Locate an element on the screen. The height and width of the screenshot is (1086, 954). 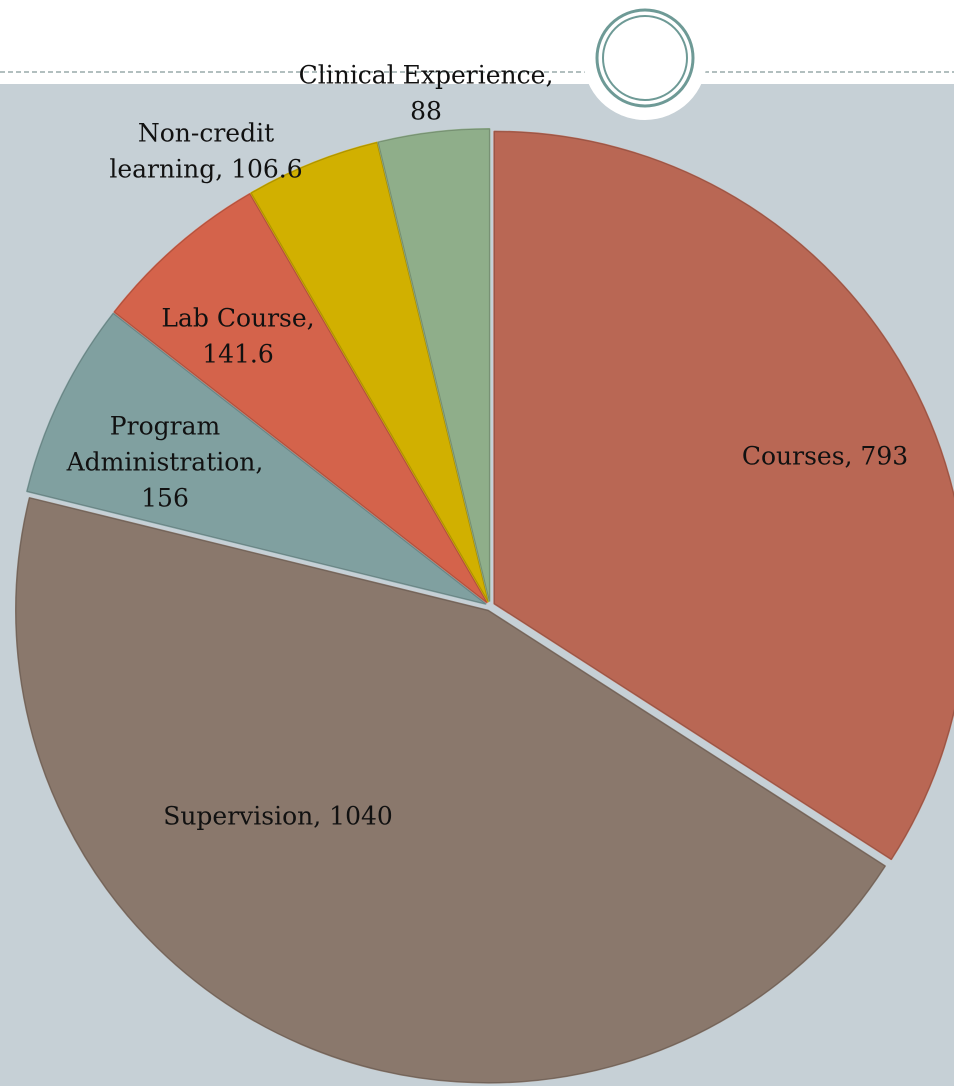
data-label: learning, 106.6 is located at coordinates (205, 169).